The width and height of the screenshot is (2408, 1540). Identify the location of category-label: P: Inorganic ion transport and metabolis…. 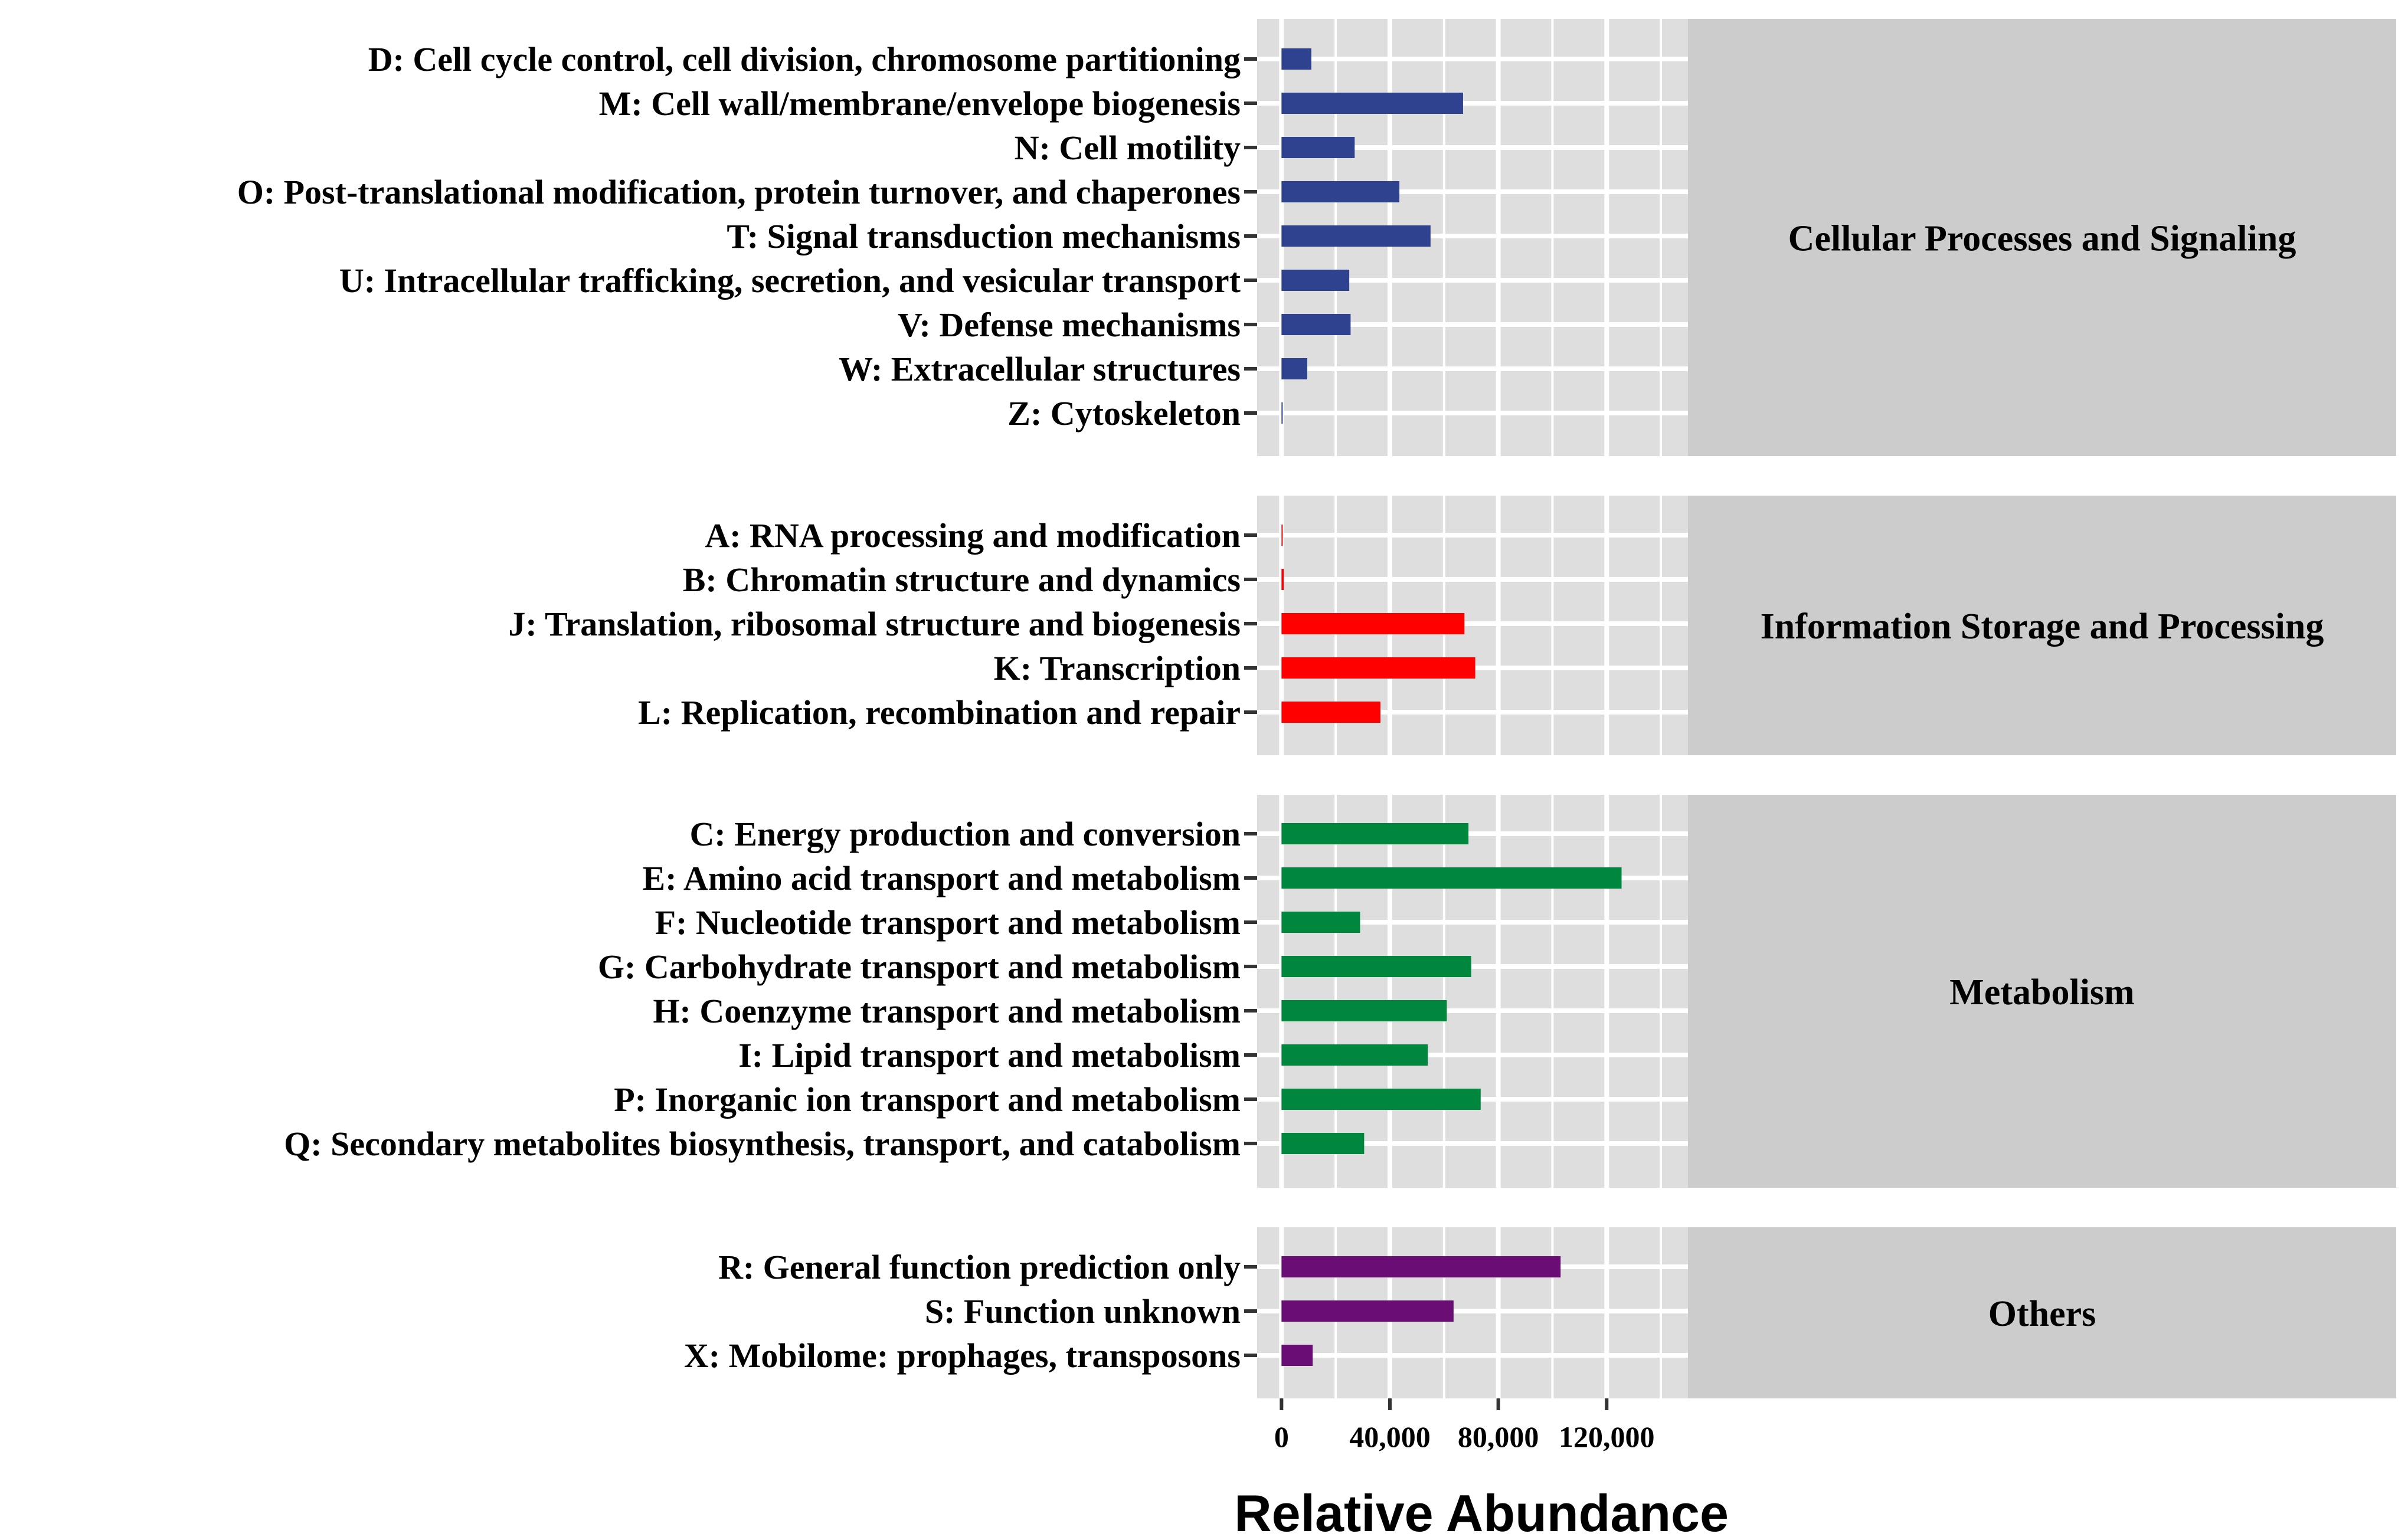
(927, 1099).